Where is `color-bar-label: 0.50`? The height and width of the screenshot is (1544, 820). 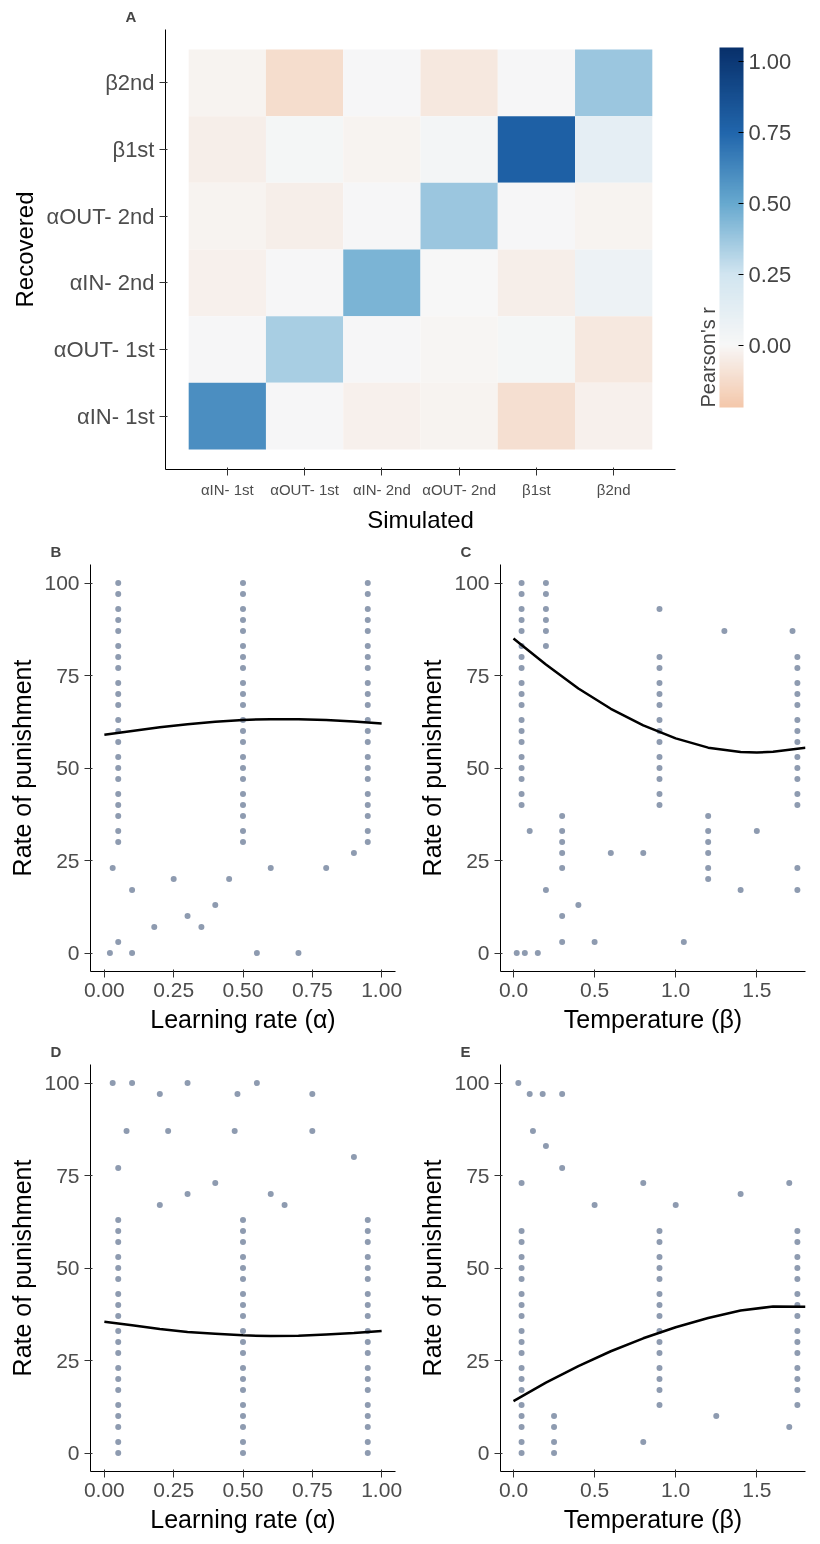
color-bar-label: 0.50 is located at coordinates (770, 203).